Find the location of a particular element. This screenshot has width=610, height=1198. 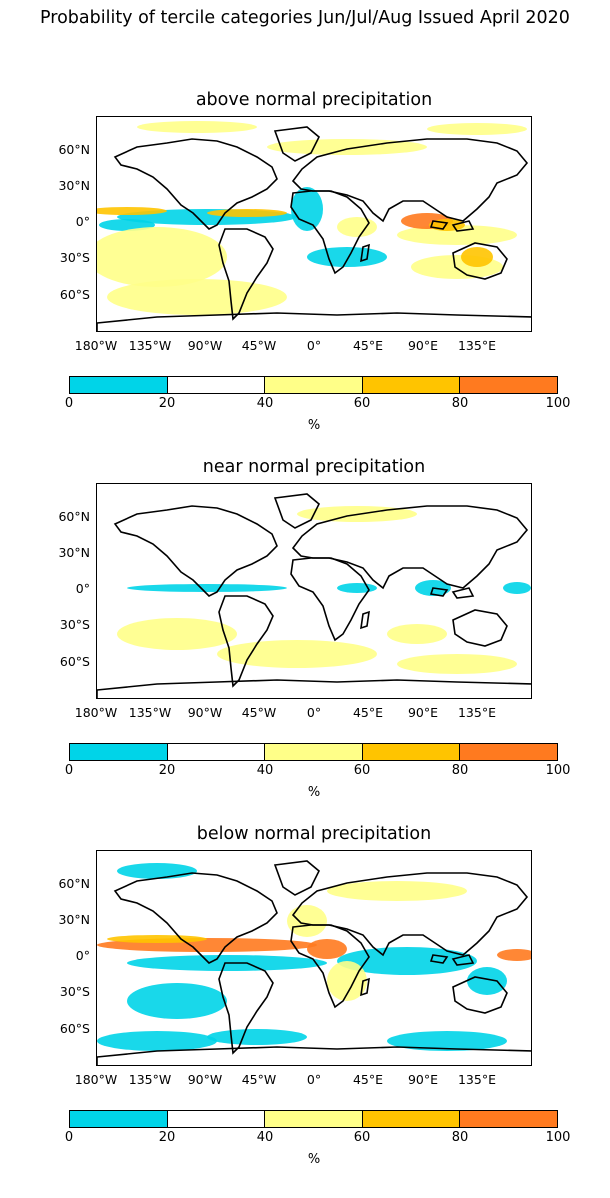

colorbar-tick-label: 100 is located at coordinates (558, 770).